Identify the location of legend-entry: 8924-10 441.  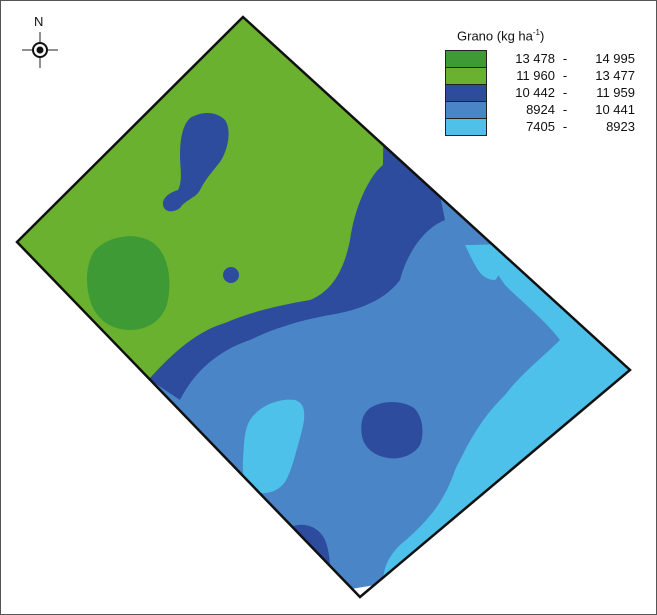
(580, 109).